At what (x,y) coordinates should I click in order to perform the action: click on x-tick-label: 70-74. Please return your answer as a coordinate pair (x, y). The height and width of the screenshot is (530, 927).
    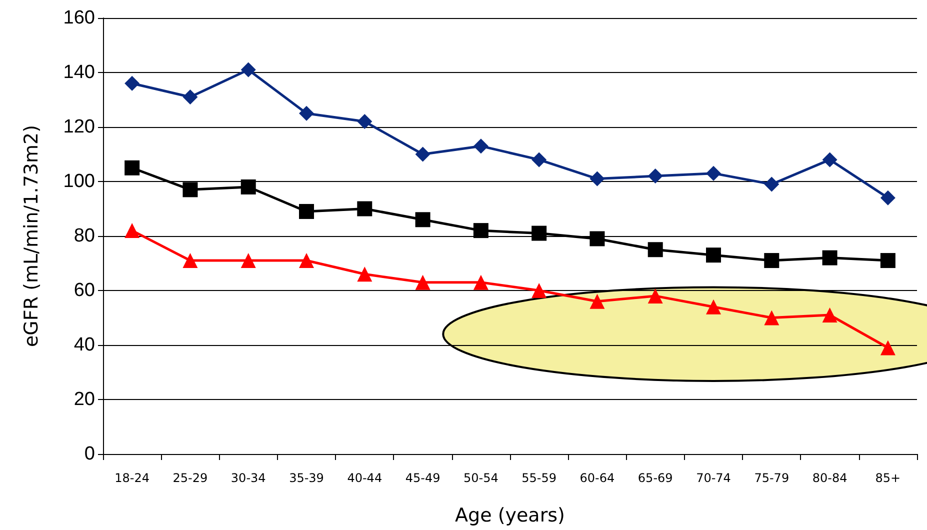
    Looking at the image, I should click on (713, 478).